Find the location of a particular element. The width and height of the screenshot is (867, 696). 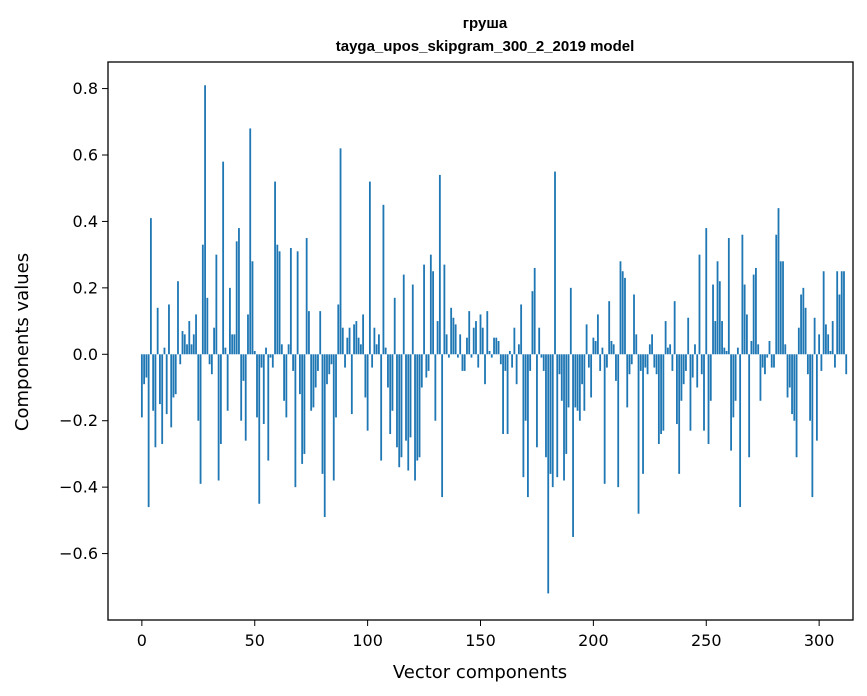

y-tick-label: 0.4 is located at coordinates (85, 221).